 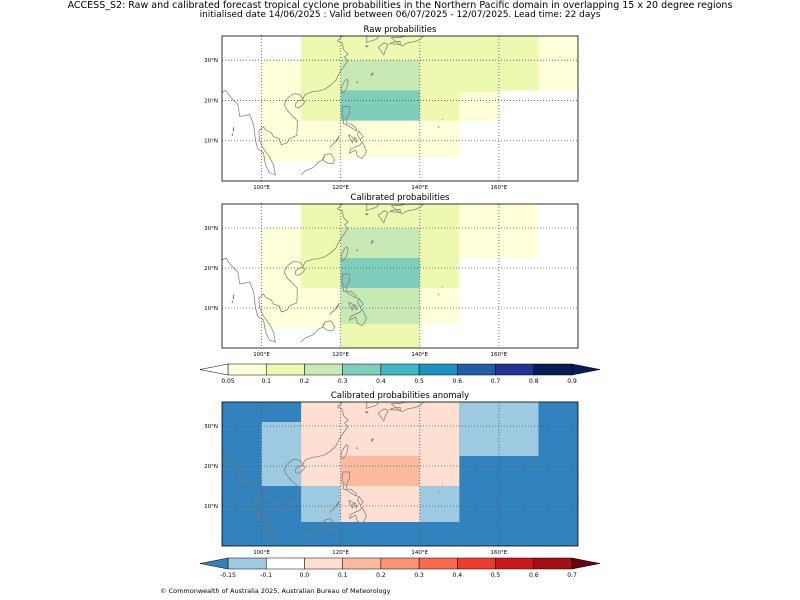 What do you see at coordinates (419, 381) in the screenshot?
I see `colorbar-tick-label: 0.5` at bounding box center [419, 381].